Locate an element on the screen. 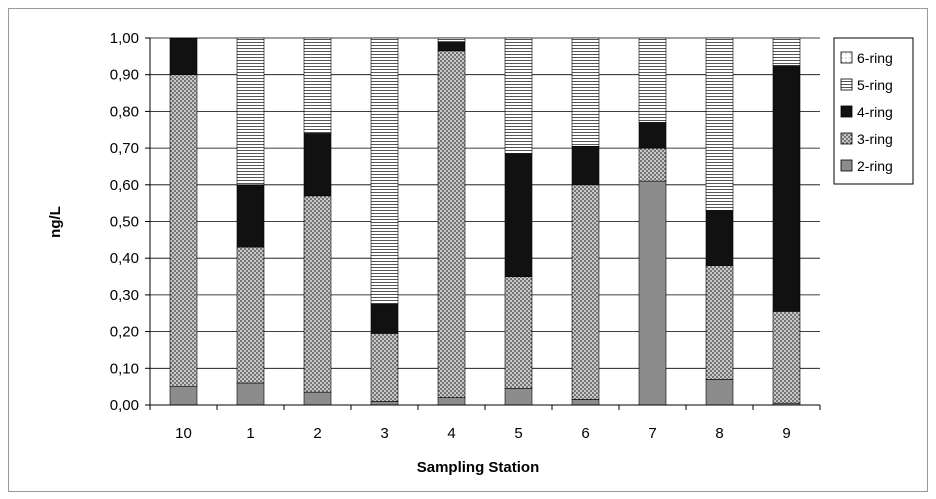 This screenshot has height=499, width=936. x-tick-label: 4 is located at coordinates (451, 433).